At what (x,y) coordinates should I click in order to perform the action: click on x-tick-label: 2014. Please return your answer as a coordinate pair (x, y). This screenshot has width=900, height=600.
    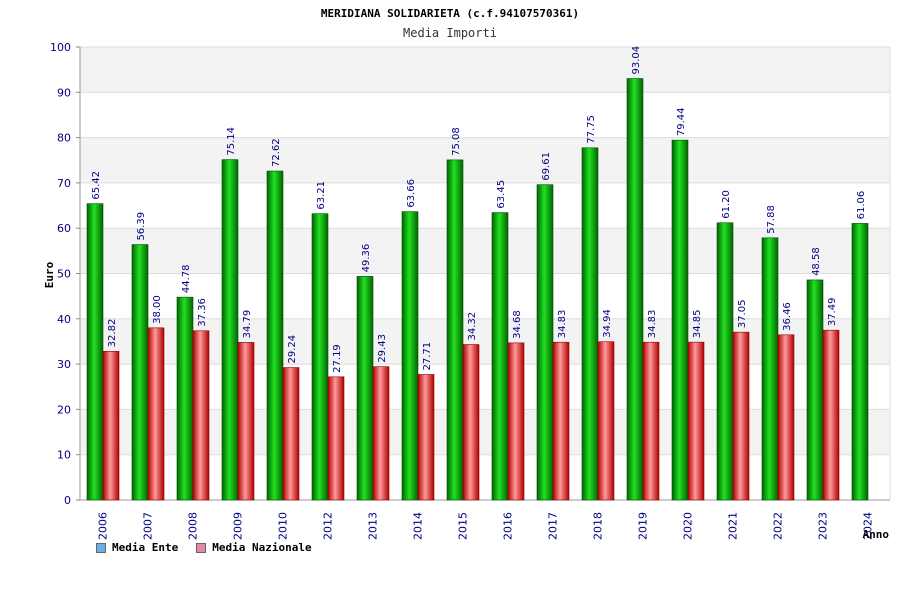
    Looking at the image, I should click on (418, 526).